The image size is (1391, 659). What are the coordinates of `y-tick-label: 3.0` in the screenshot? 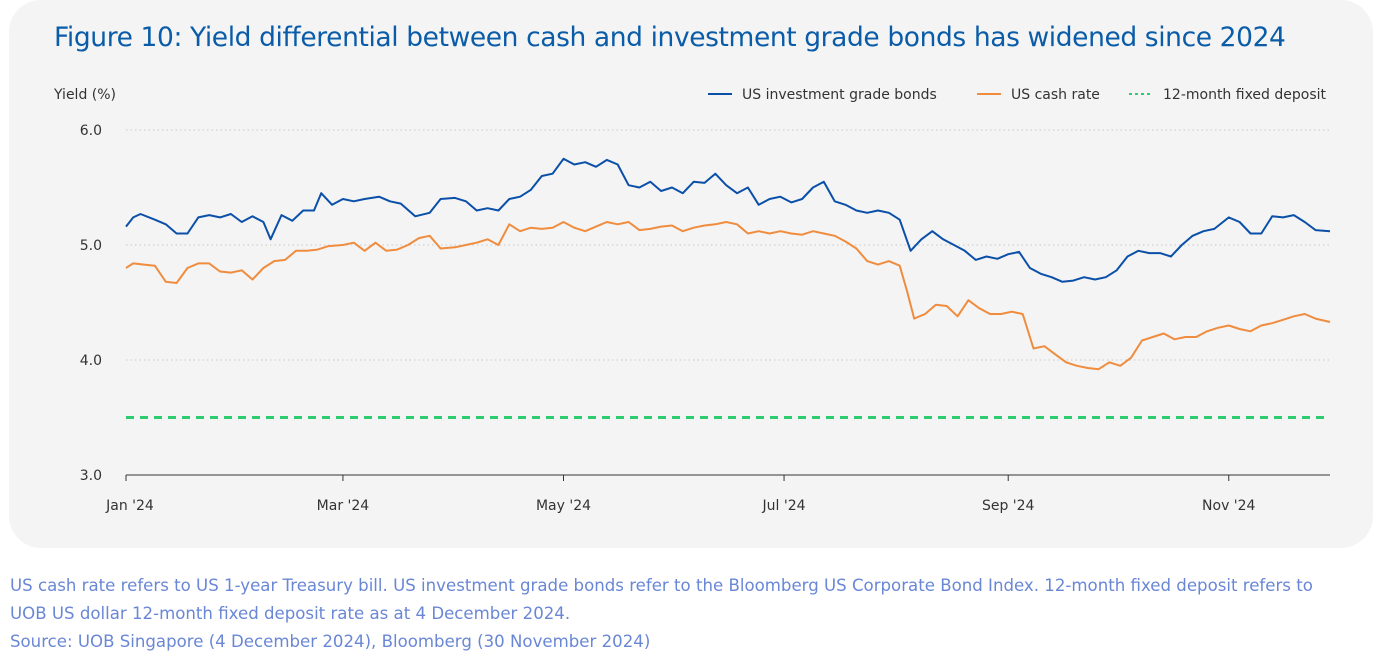 It's located at (91, 476).